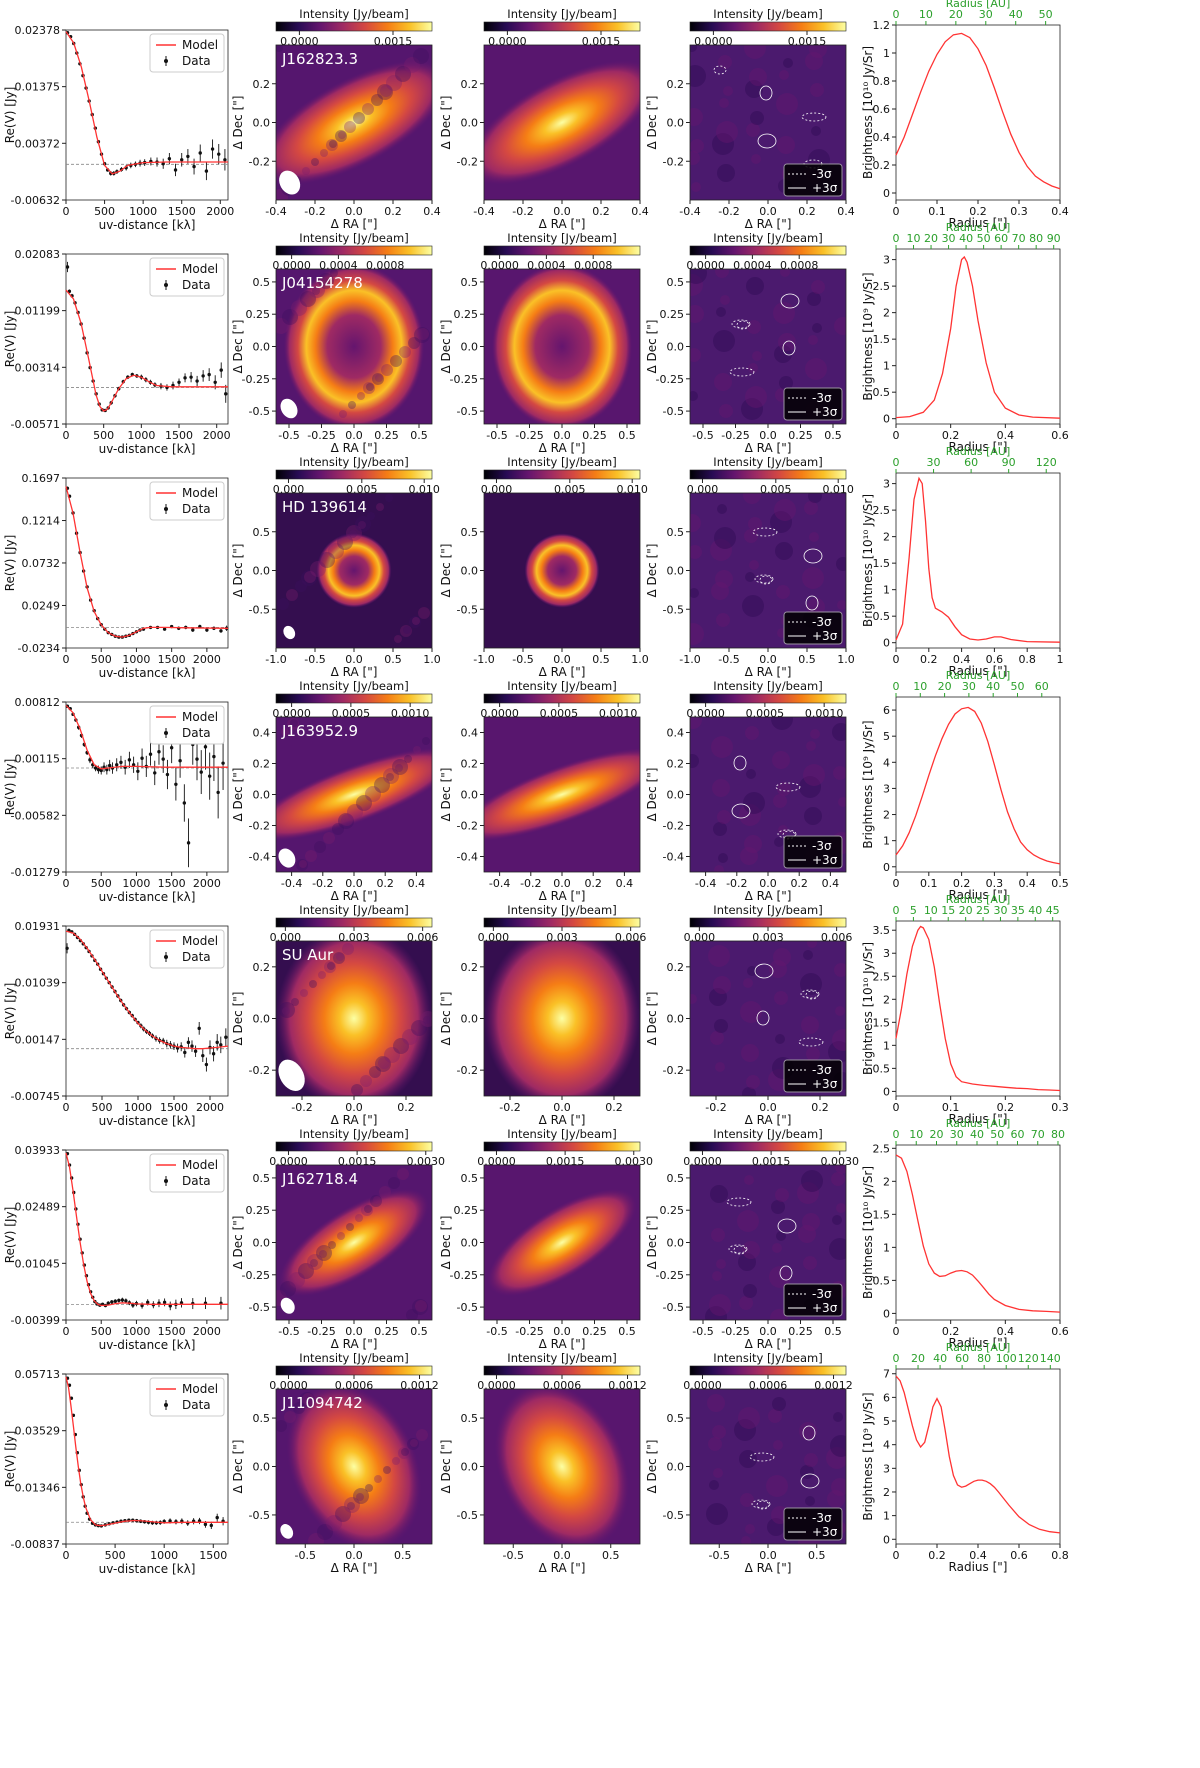 The image size is (1200, 1768). What do you see at coordinates (104, 211) in the screenshot?
I see `x-tick-label: 500` at bounding box center [104, 211].